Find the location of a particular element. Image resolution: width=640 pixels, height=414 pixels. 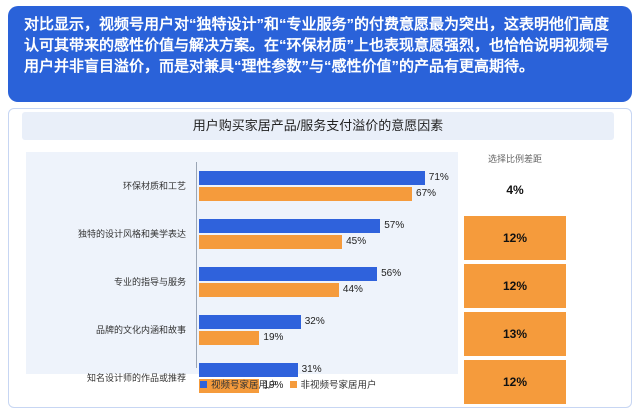

chart-title: 用户购买家居产品/服务支付溢价的意愿因素 is located at coordinates (318, 126).